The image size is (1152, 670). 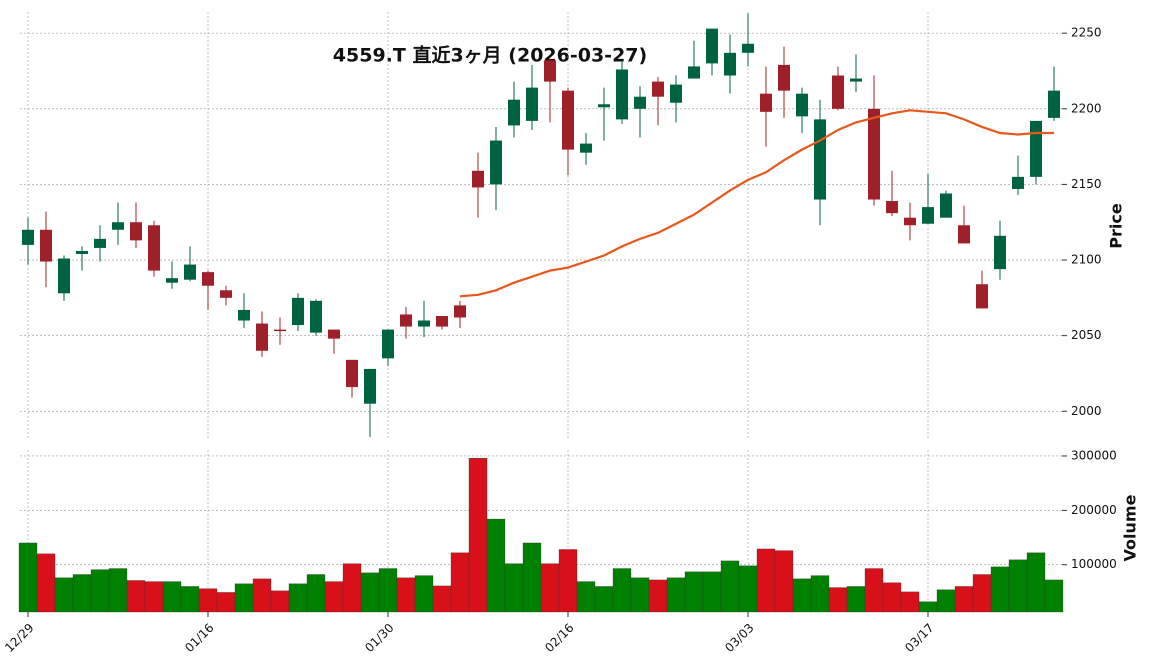 What do you see at coordinates (1086, 108) in the screenshot?
I see `y-tick-label: 2200` at bounding box center [1086, 108].